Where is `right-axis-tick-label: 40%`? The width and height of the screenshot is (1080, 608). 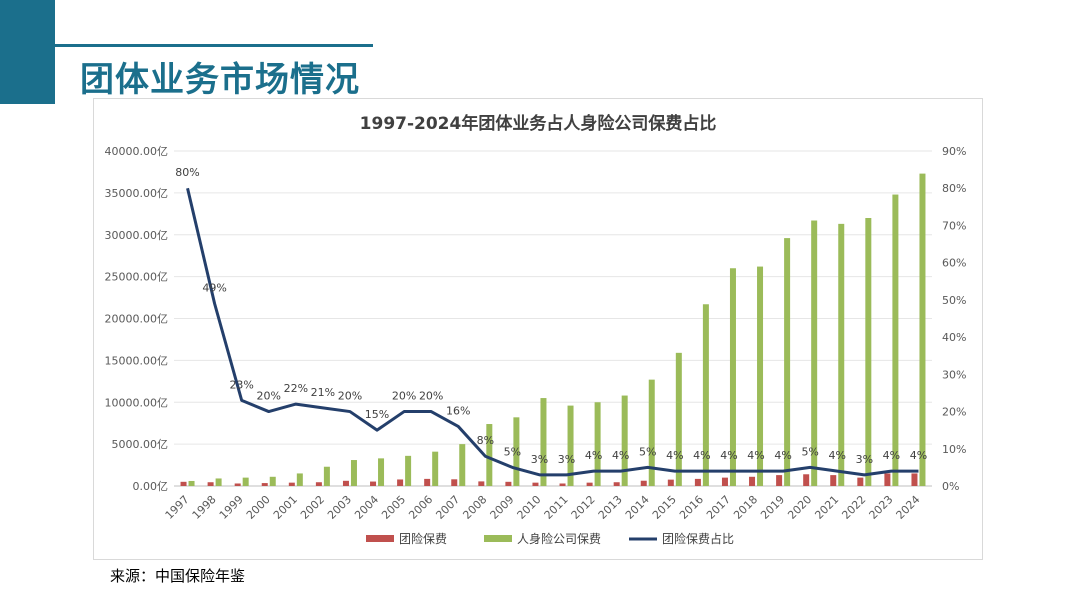 right-axis-tick-label: 40% is located at coordinates (954, 337).